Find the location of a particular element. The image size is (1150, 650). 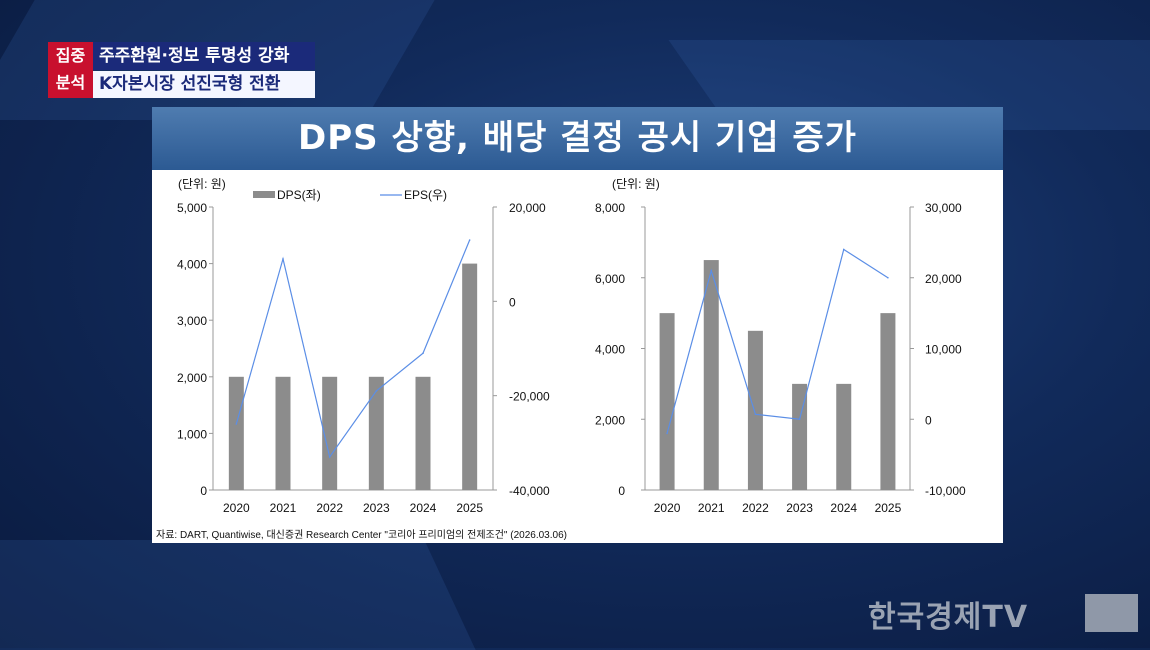

legend-dps-label: DPS(좌) is located at coordinates (299, 195).